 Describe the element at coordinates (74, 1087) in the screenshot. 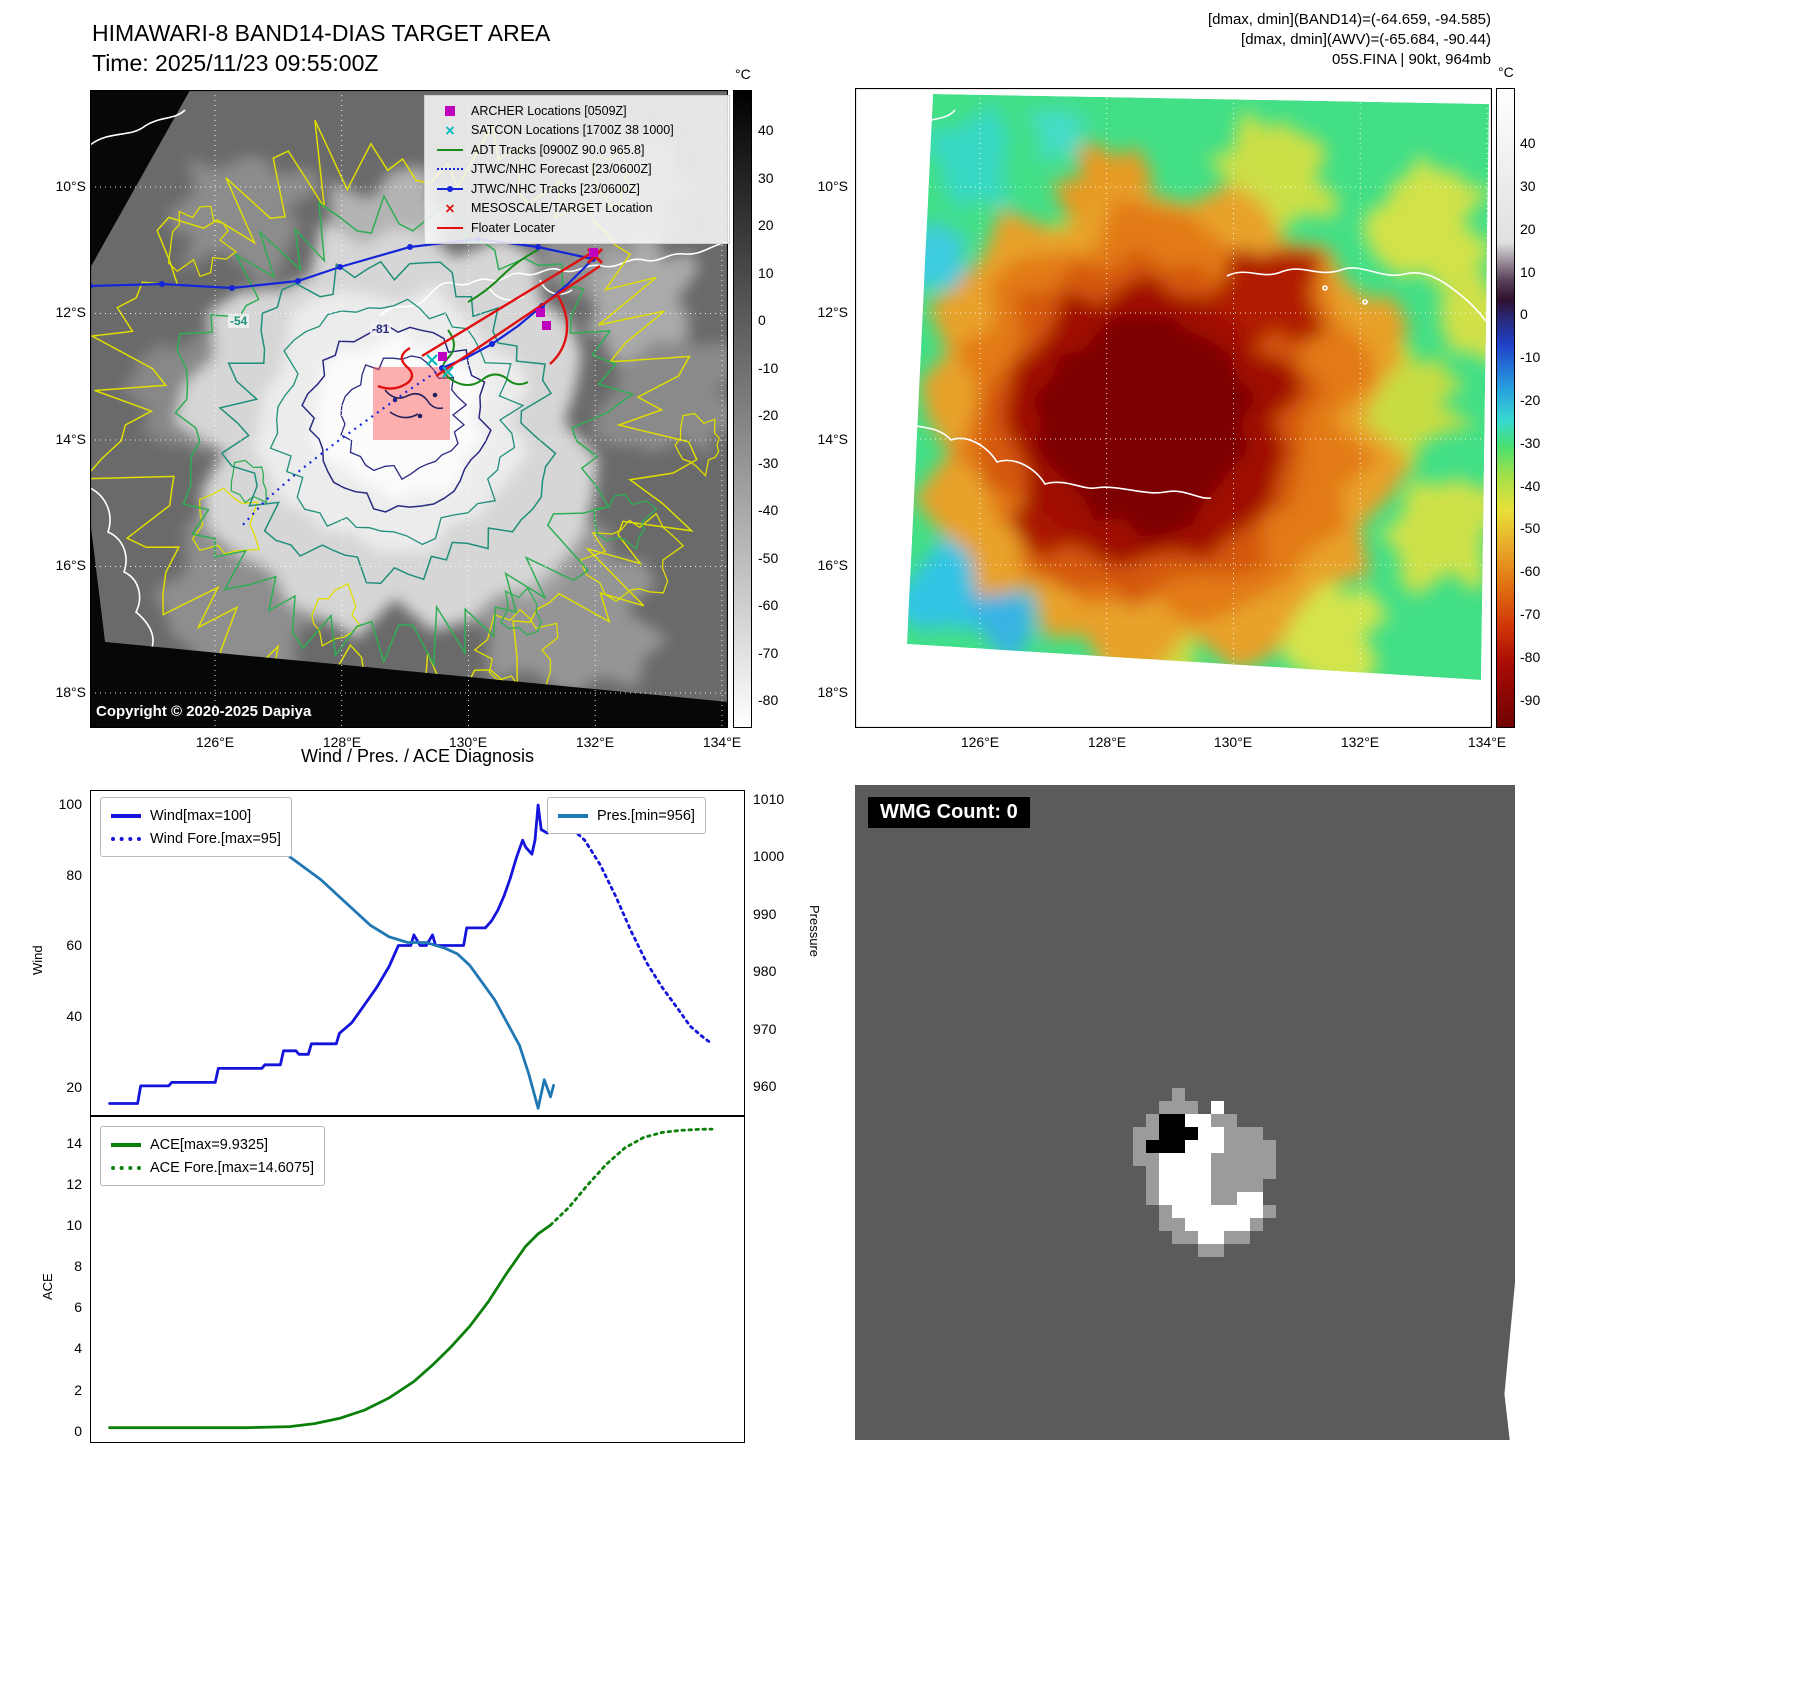

I see `wind-tick: 20` at that location.